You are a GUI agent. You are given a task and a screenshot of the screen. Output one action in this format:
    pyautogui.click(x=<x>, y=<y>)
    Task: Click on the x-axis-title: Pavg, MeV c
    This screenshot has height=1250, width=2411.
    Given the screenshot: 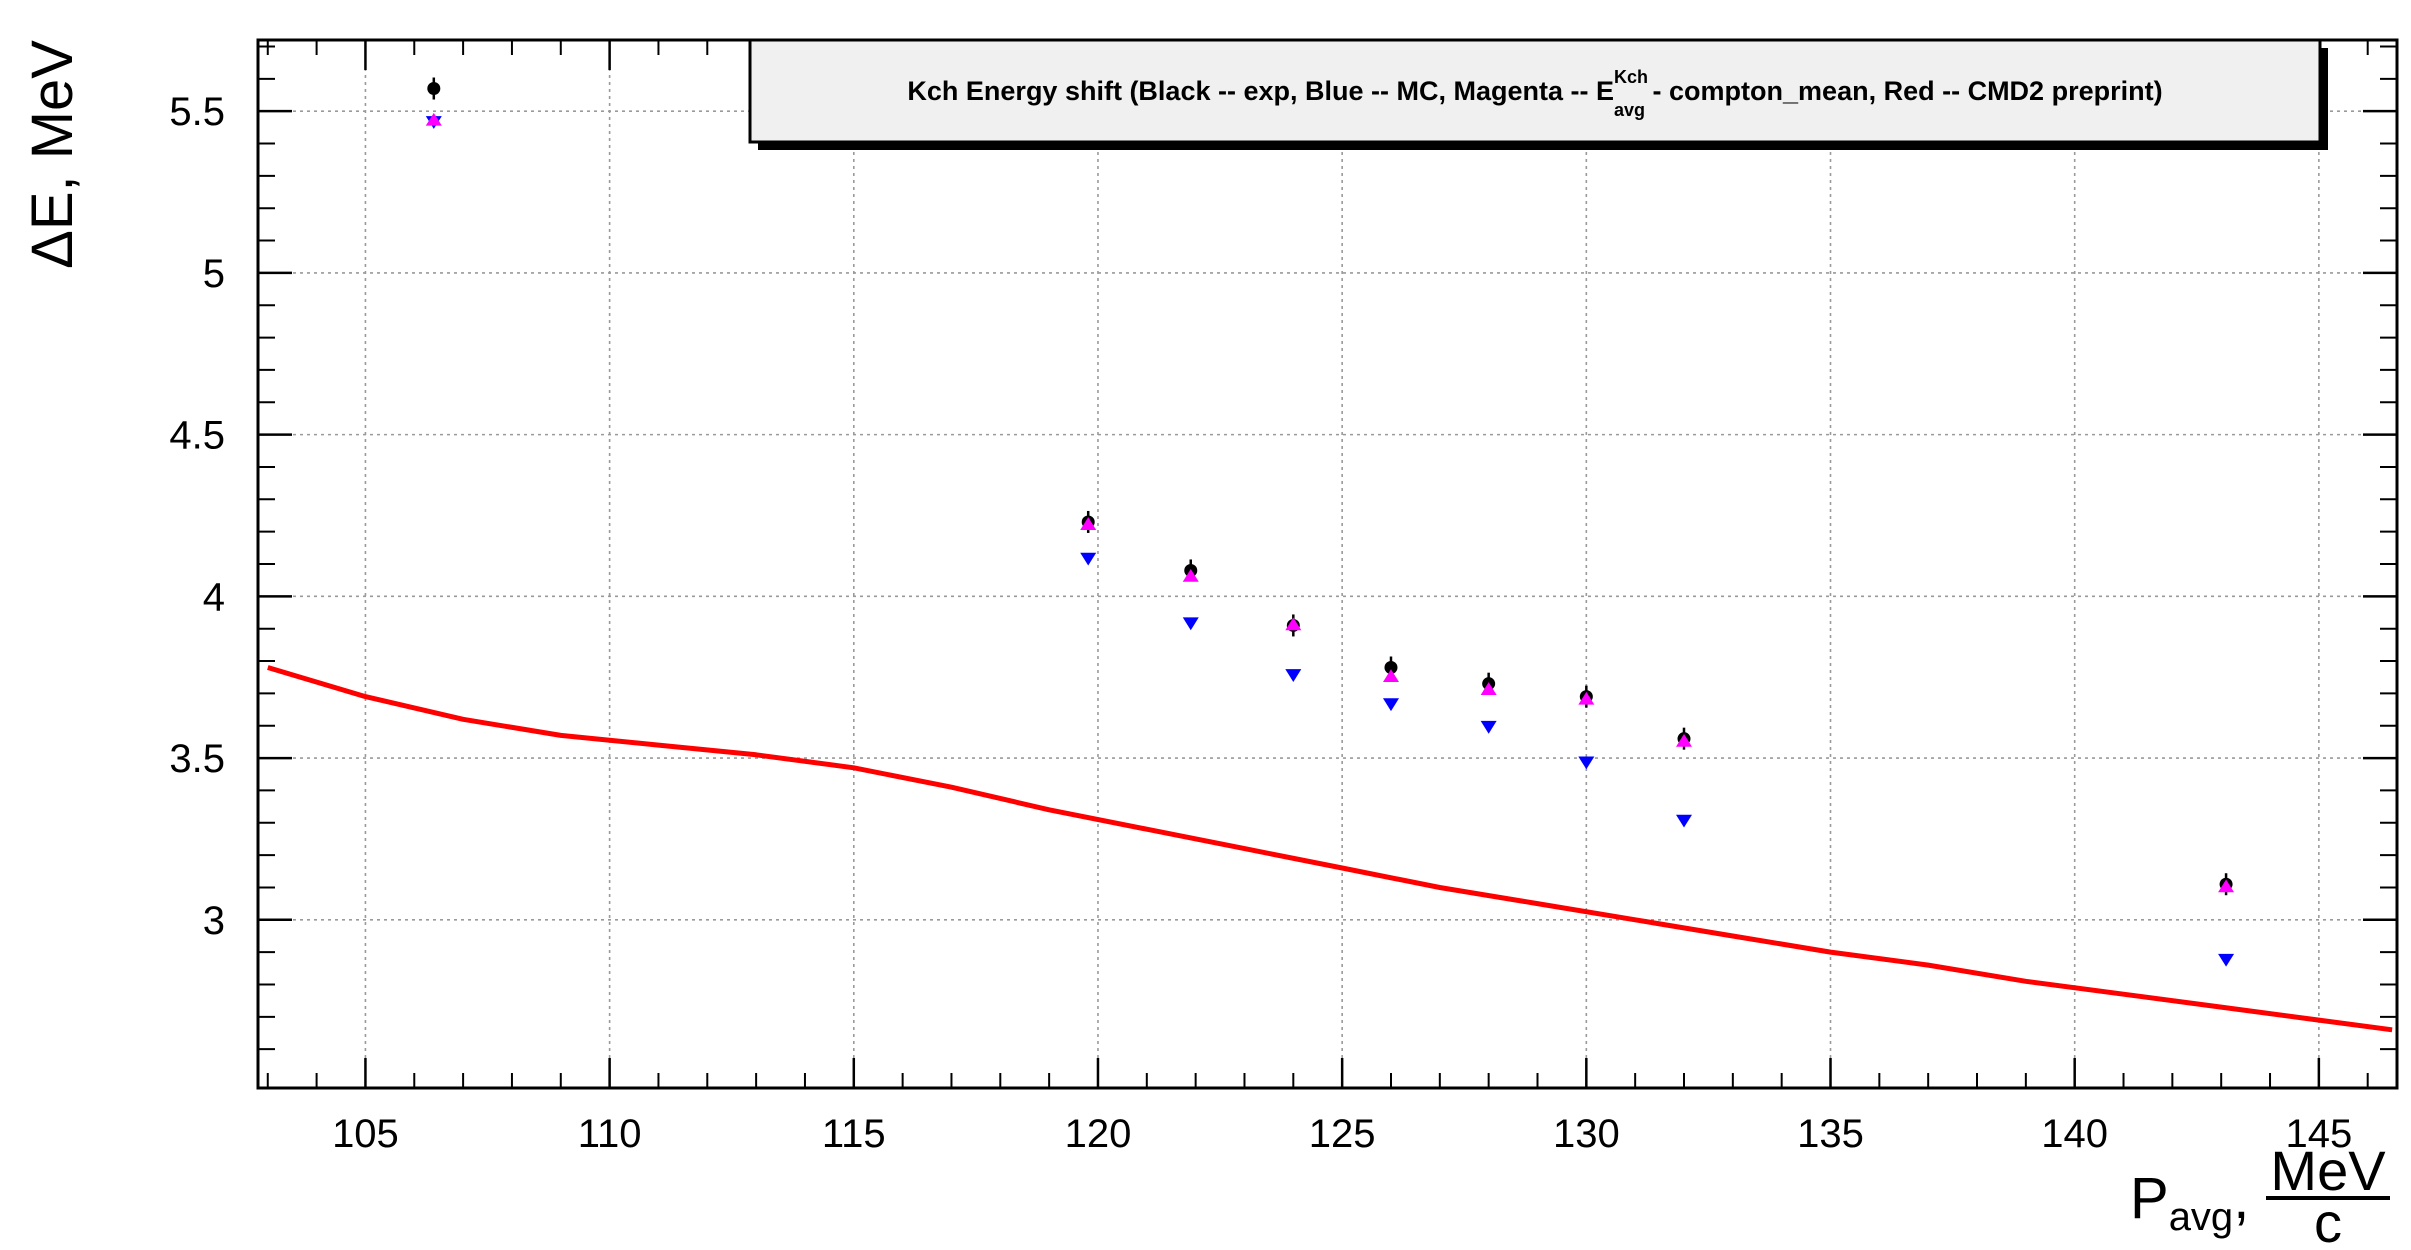 What is the action you would take?
    pyautogui.click(x=2260, y=1194)
    